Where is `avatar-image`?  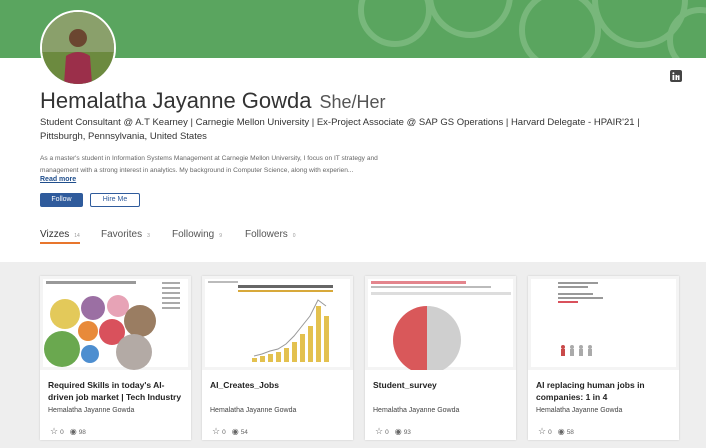 avatar-image is located at coordinates (78, 48).